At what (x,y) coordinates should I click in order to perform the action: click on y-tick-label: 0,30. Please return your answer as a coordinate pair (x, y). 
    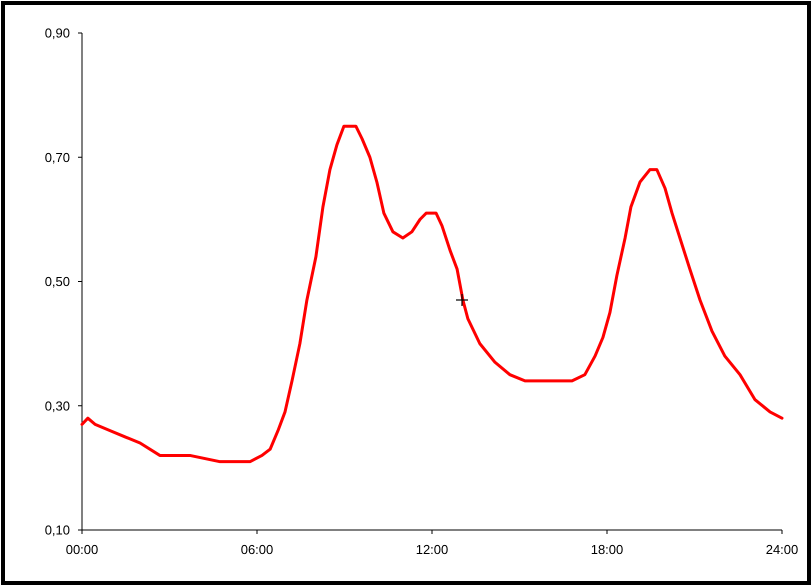
    Looking at the image, I should click on (57, 406).